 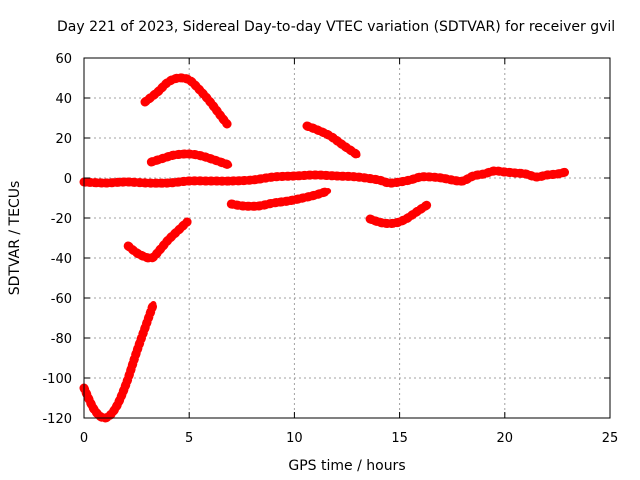 I want to click on x-tick-label: 15, so click(x=399, y=438).